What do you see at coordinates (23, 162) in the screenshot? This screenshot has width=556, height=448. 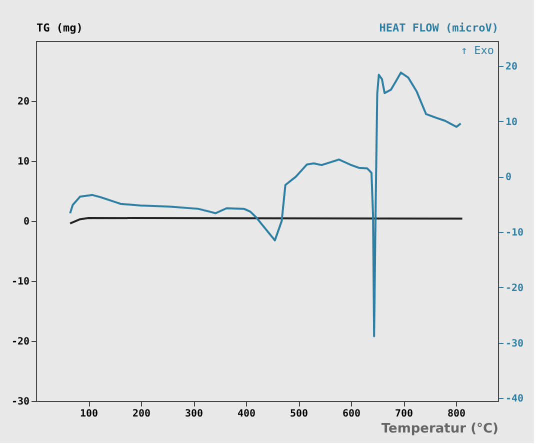 I see `y-tick-label: 10` at bounding box center [23, 162].